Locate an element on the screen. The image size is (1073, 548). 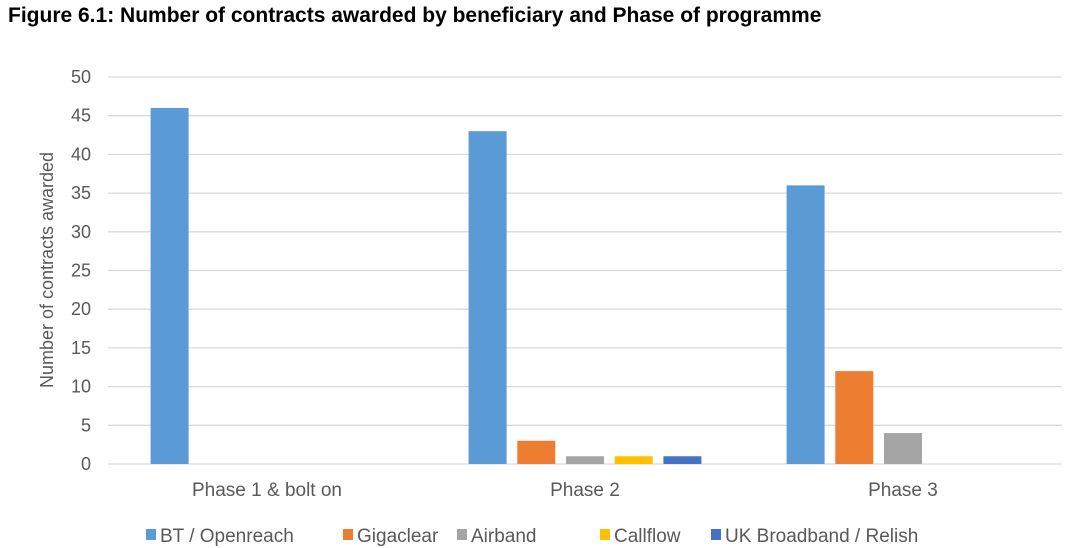
y-tick-label: 30 is located at coordinates (81, 232).